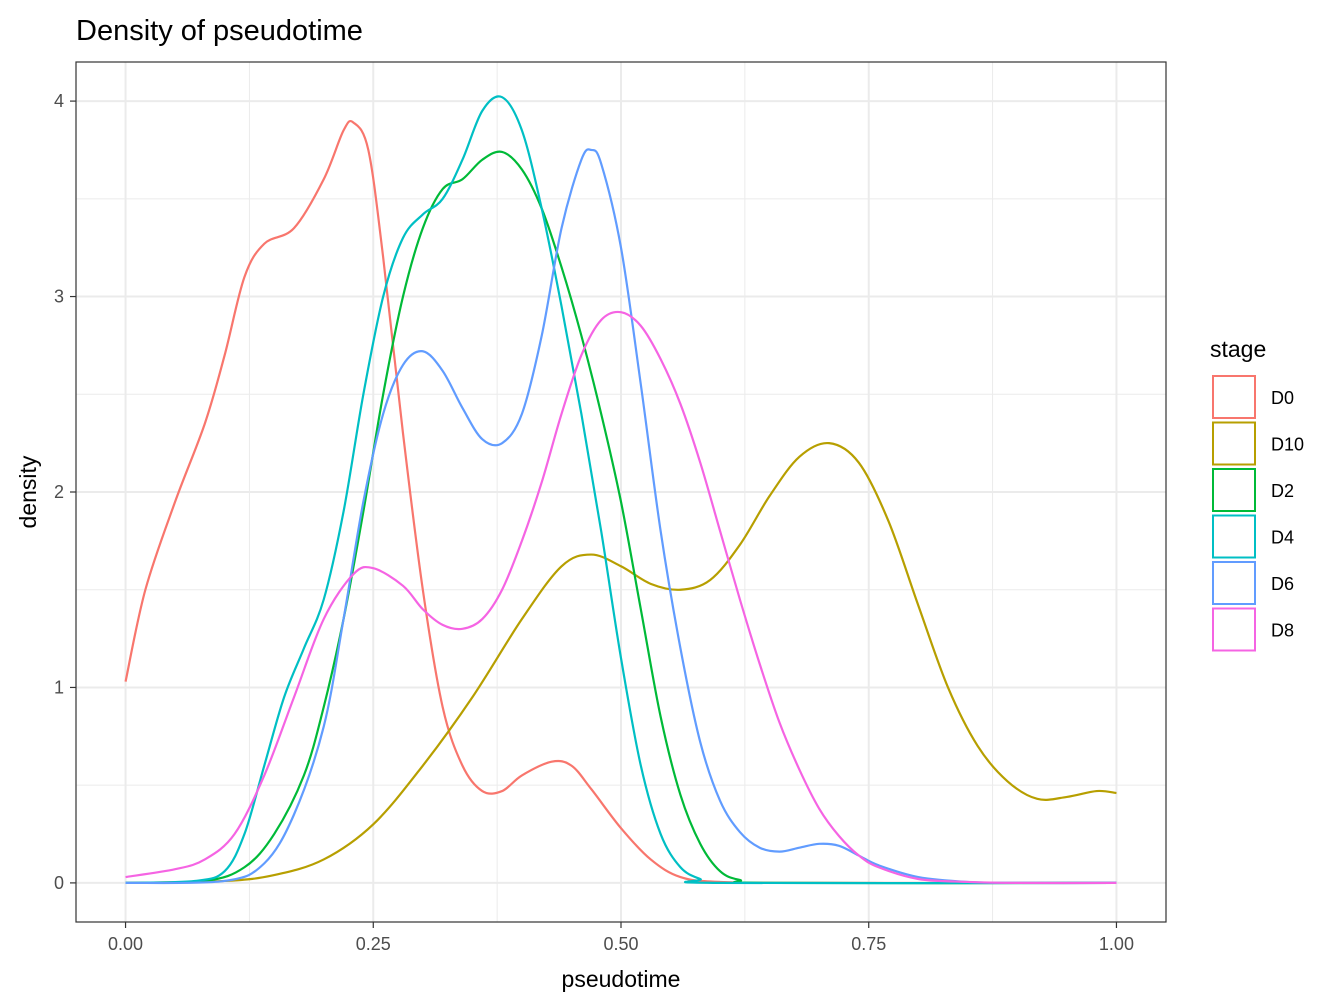  Describe the element at coordinates (1282, 491) in the screenshot. I see `legend-label-d2: D2` at that location.